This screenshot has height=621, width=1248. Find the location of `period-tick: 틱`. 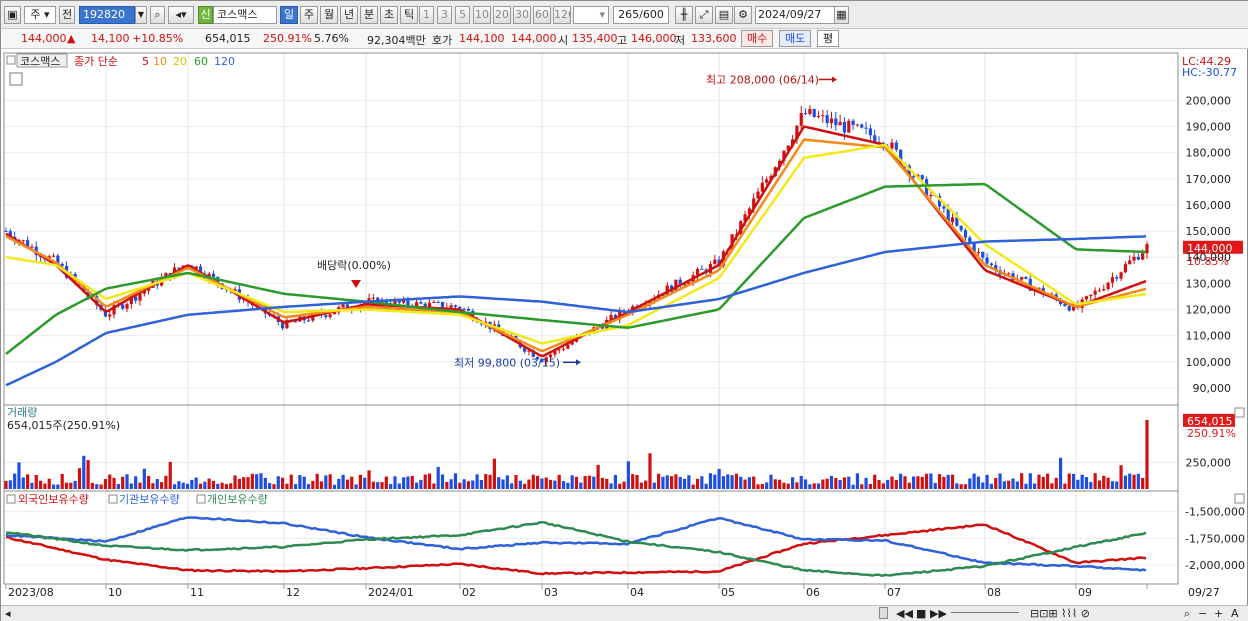

period-tick: 틱 is located at coordinates (409, 15).